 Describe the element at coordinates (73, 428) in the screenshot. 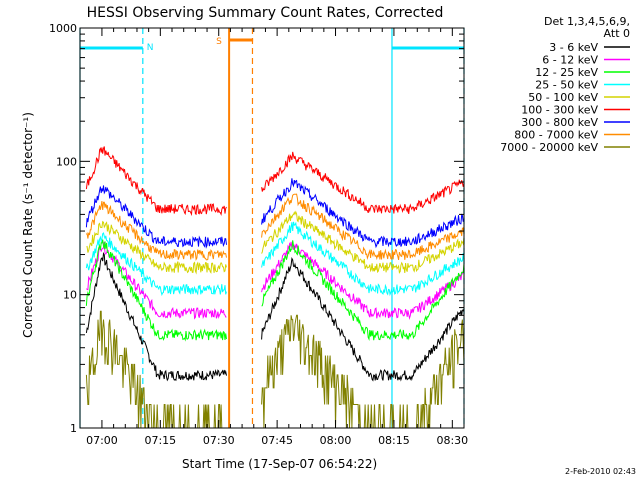

I see `y-tick-label: 1` at that location.